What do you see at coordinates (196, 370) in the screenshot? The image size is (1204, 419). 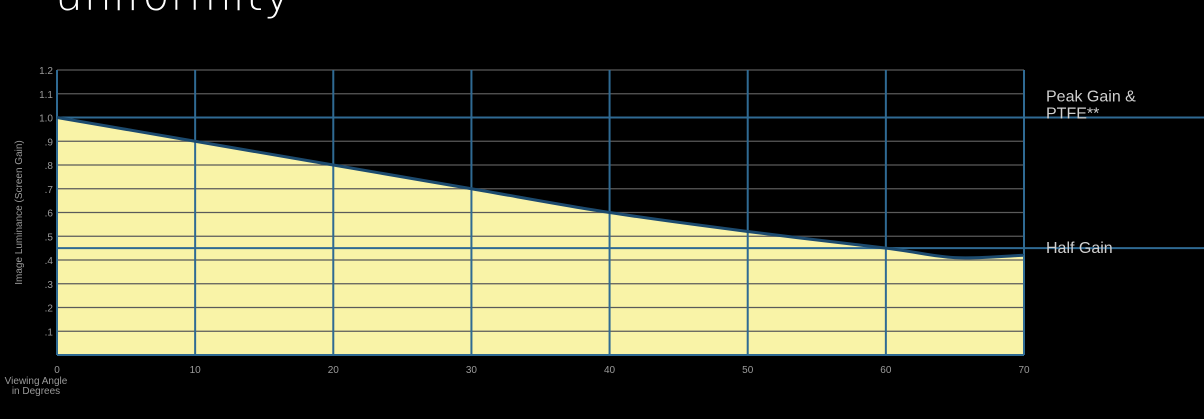 I see `x-tick-label: 10` at bounding box center [196, 370].